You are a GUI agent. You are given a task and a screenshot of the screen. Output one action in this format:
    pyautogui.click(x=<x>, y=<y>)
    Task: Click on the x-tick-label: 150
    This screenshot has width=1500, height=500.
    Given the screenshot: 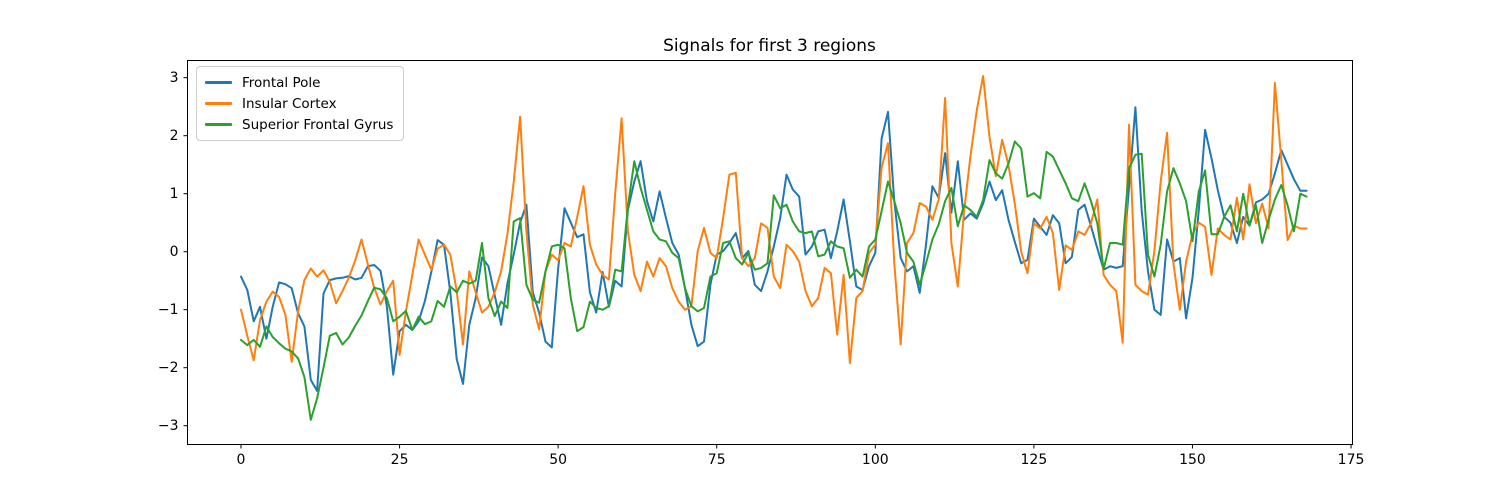 What is the action you would take?
    pyautogui.click(x=1192, y=460)
    